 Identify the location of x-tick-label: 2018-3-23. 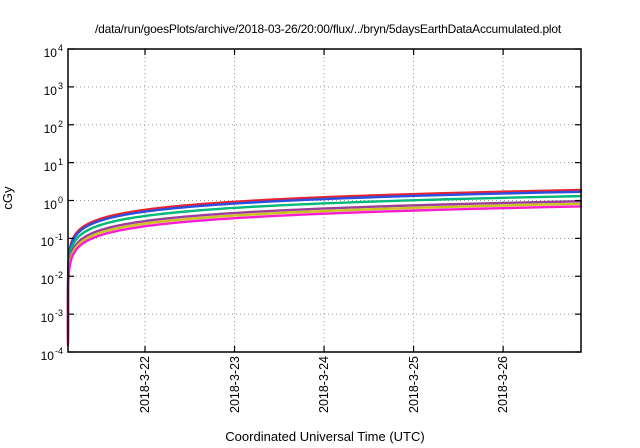
(234, 384).